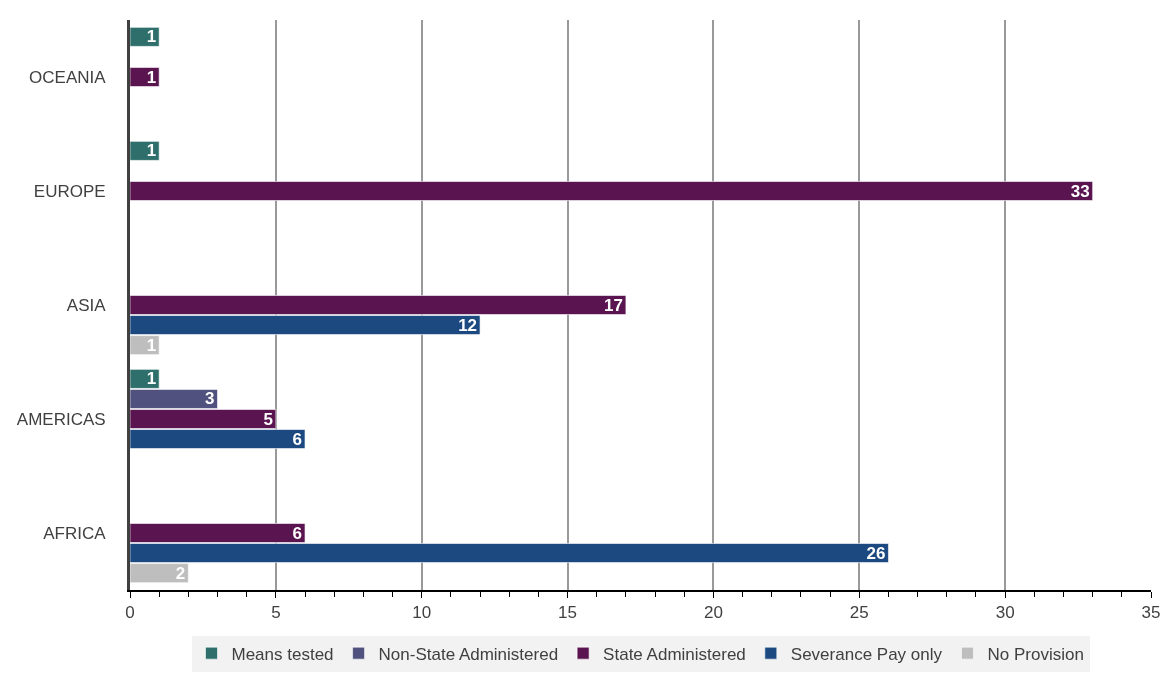 The image size is (1171, 684). What do you see at coordinates (75, 533) in the screenshot?
I see `y-tick-label: AFRICA` at bounding box center [75, 533].